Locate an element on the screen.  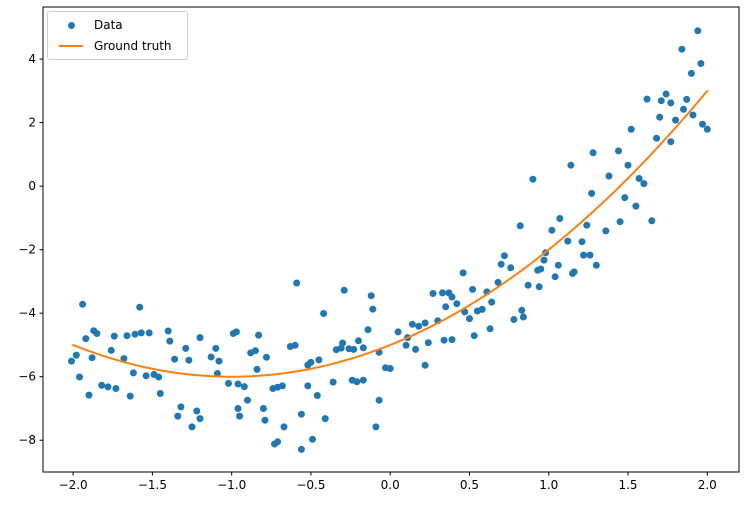
x-tick-label: 1.5 is located at coordinates (627, 485).